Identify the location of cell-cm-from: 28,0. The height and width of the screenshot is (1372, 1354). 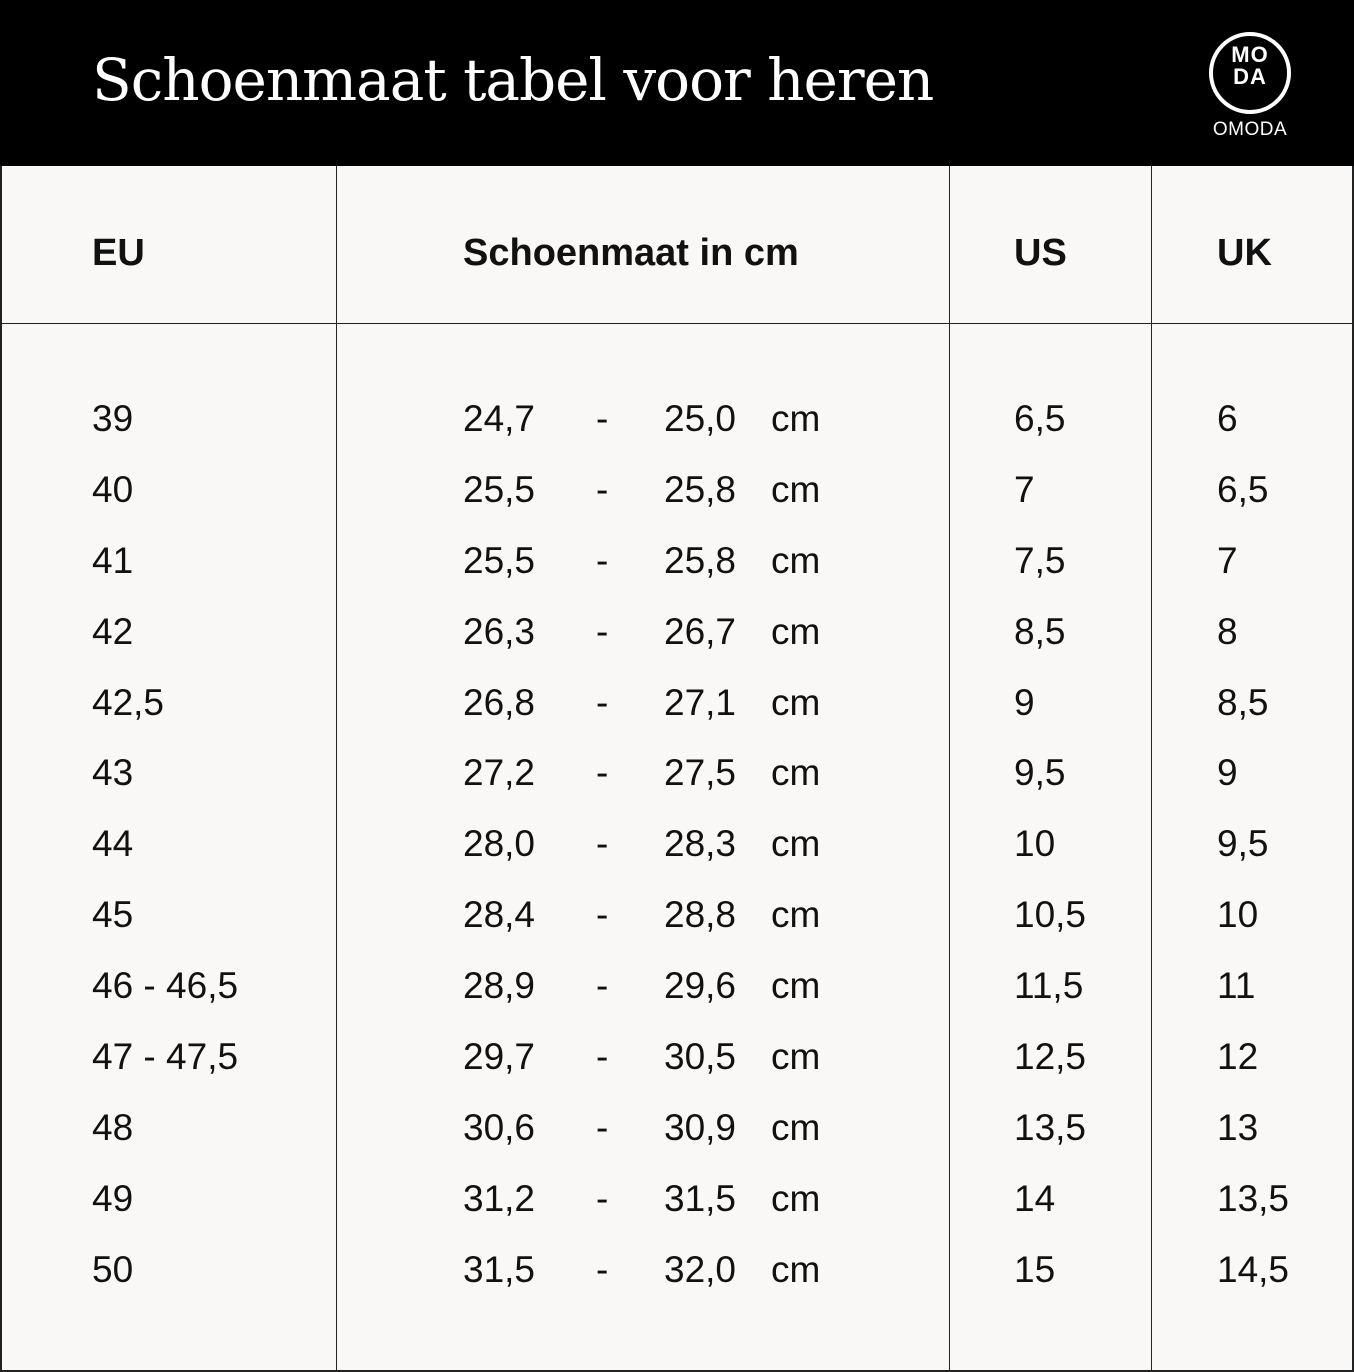
(499, 844).